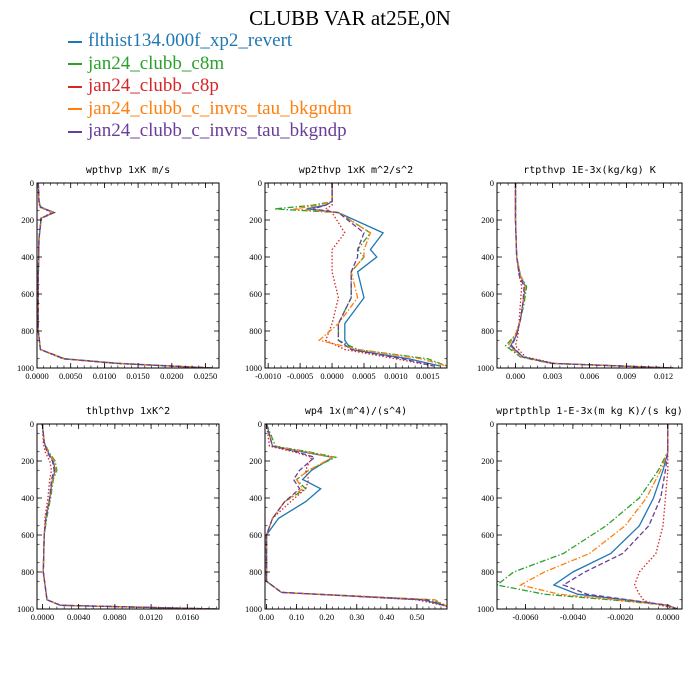 The width and height of the screenshot is (700, 700). What do you see at coordinates (663, 376) in the screenshot?
I see `x-tick-label: 0.012` at bounding box center [663, 376].